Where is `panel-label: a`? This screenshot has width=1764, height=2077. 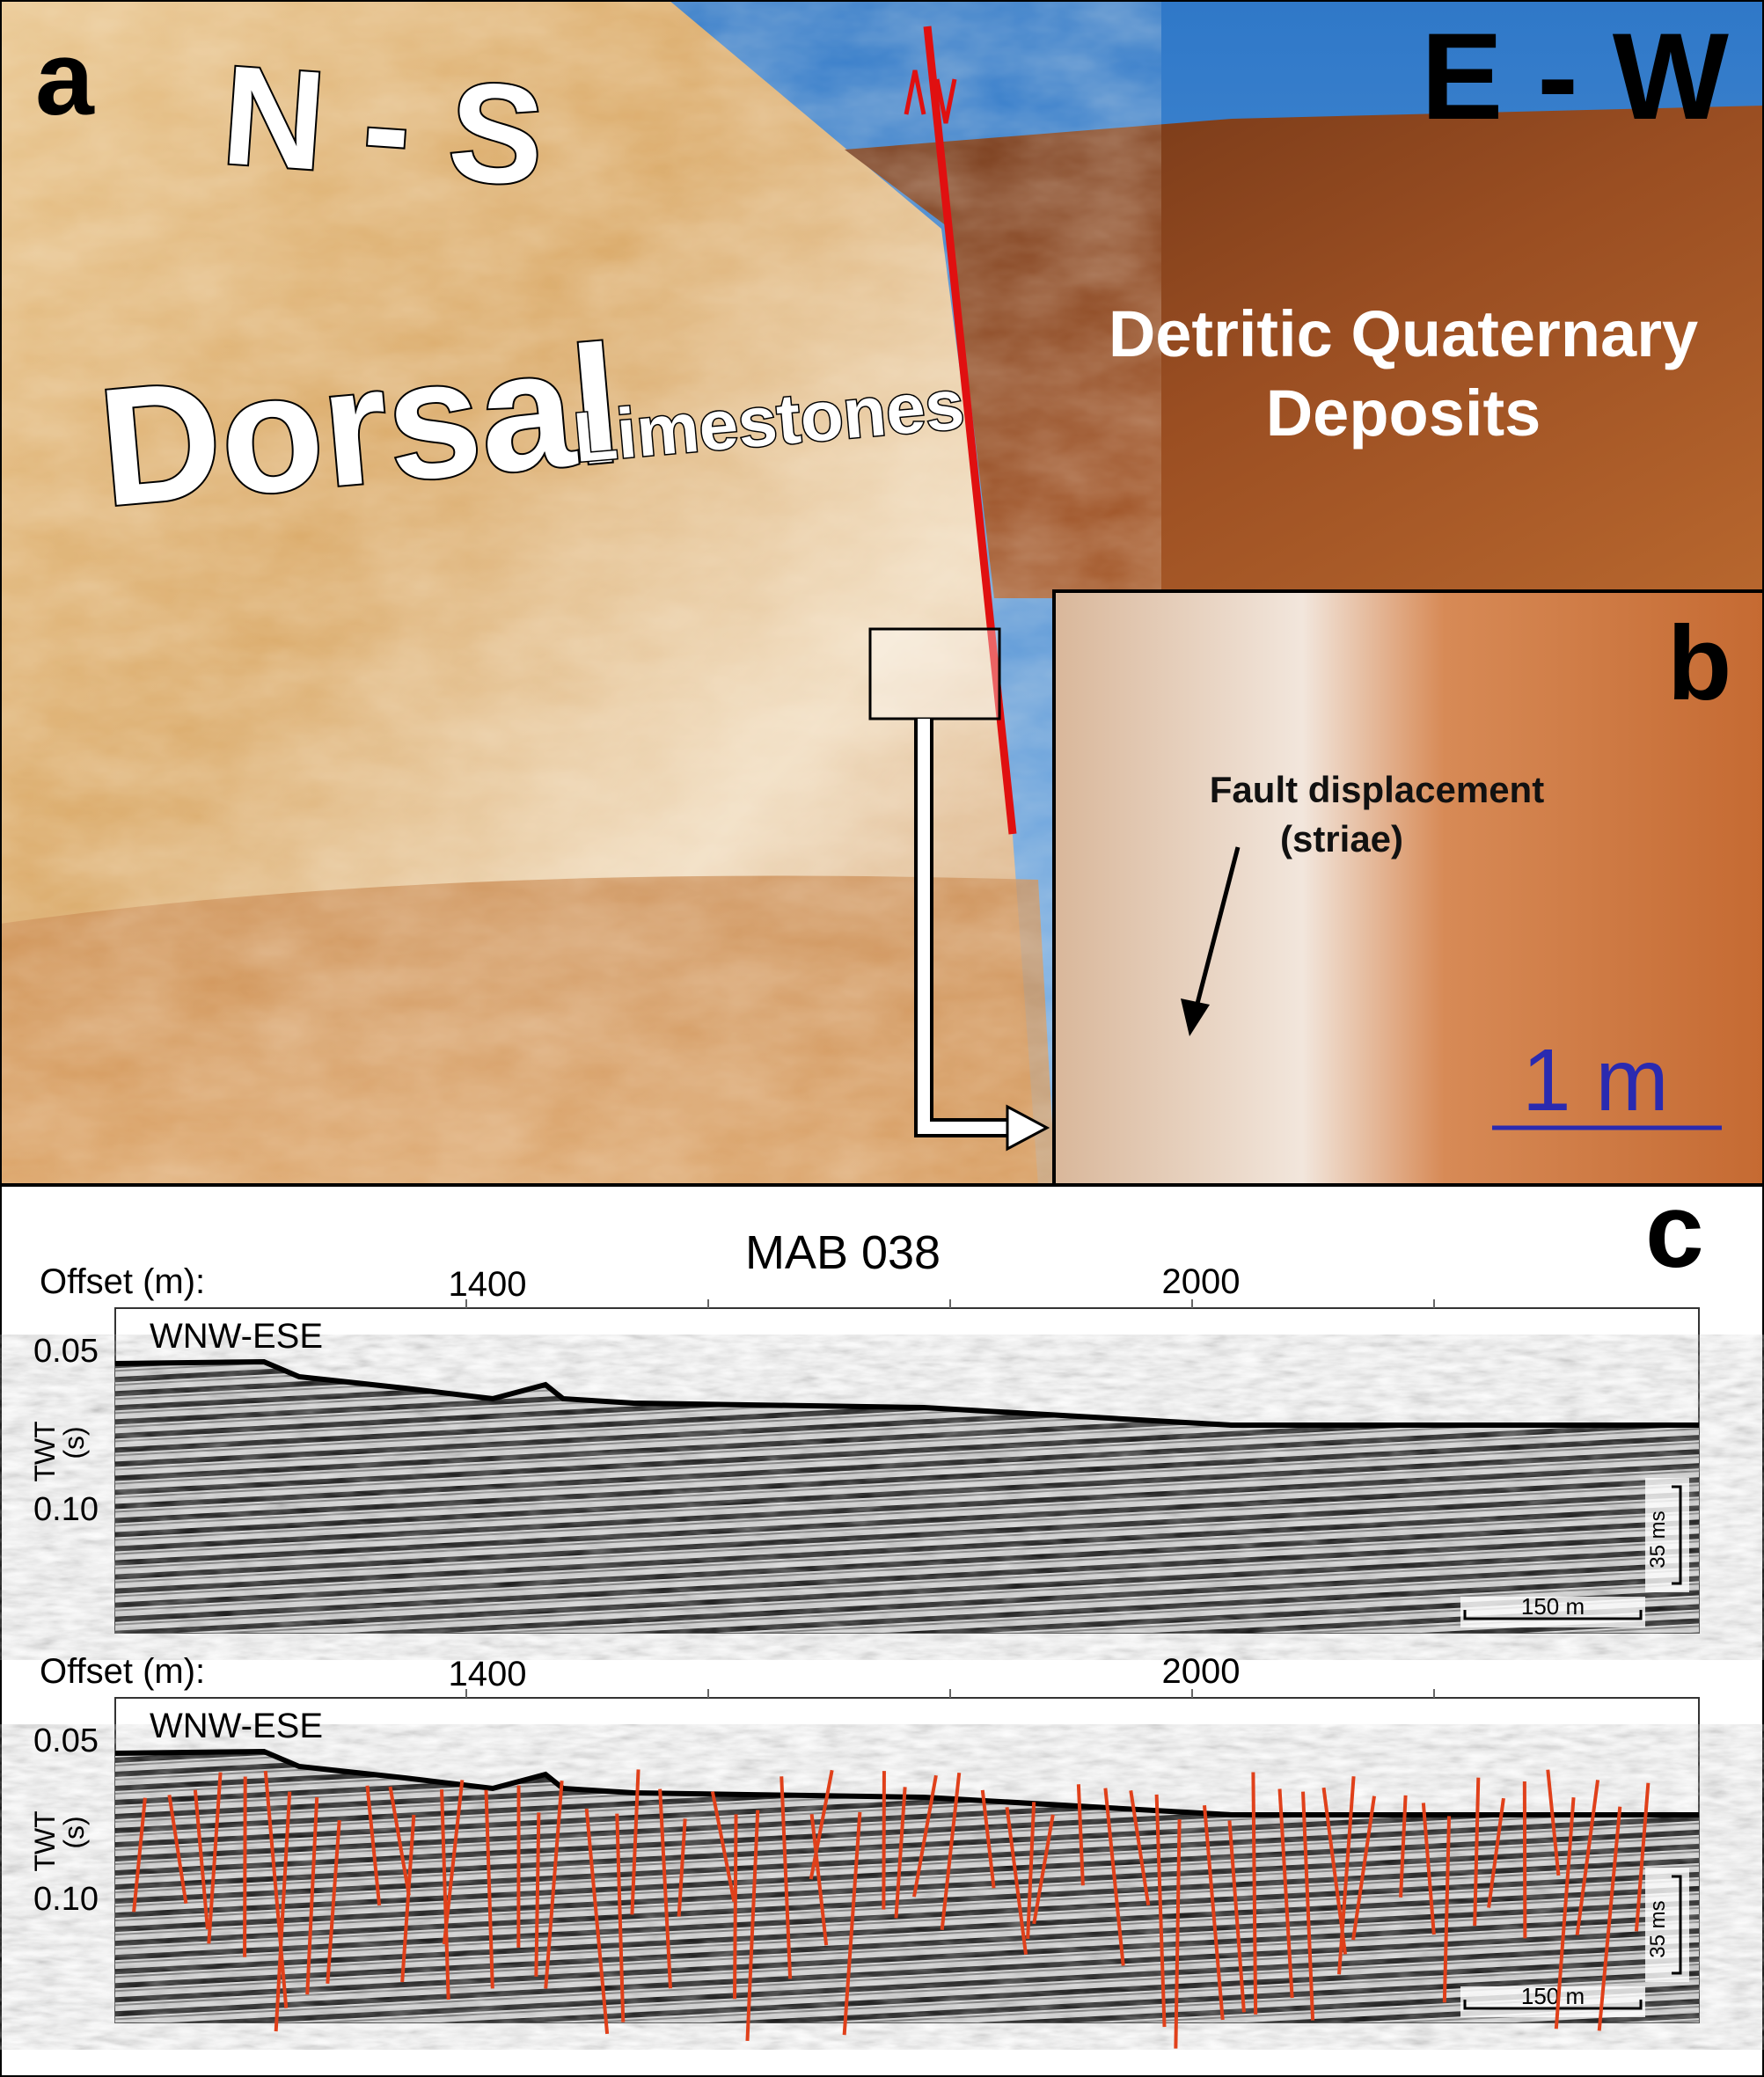
panel-label: a is located at coordinates (65, 78).